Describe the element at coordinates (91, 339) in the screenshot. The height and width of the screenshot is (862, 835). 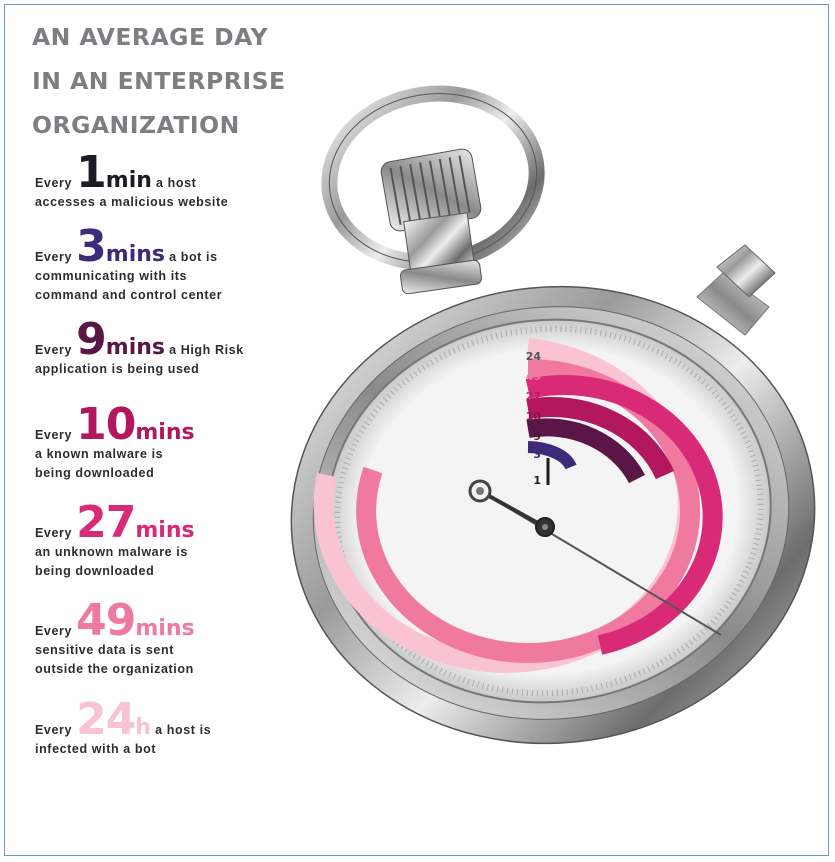
I see `stat-number: 9` at that location.